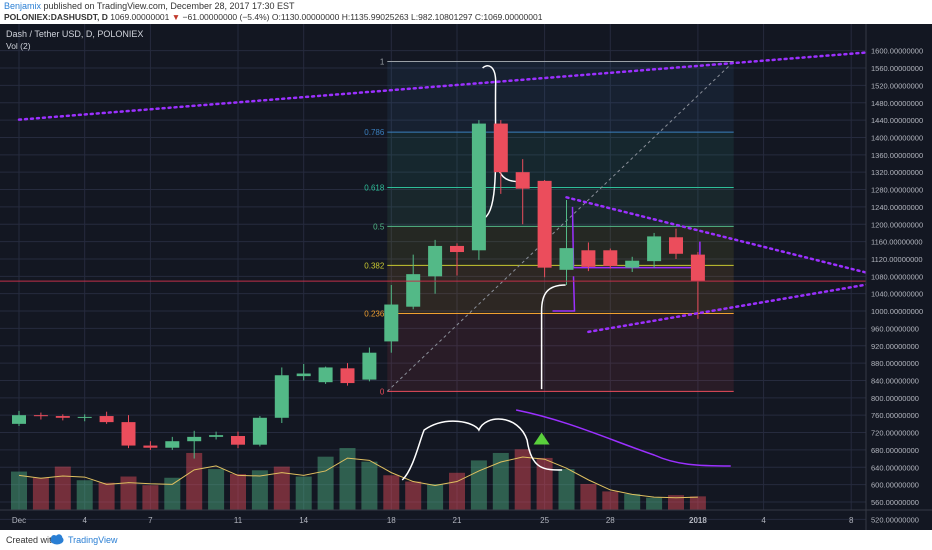  I want to click on y-tick-label: 1200.00000000, so click(897, 224).